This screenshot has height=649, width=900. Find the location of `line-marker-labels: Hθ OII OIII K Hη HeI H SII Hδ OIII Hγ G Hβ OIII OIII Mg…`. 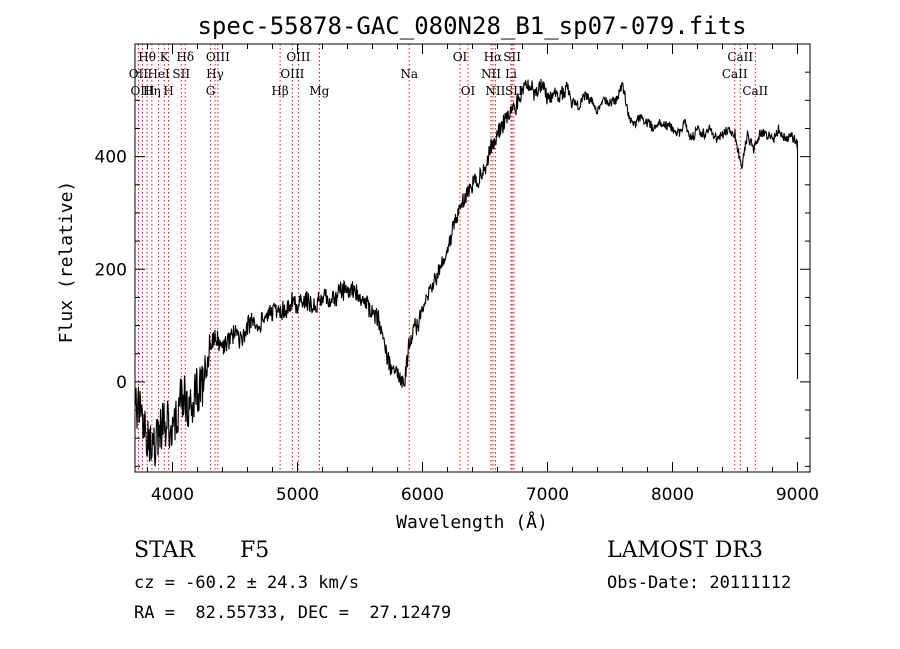

line-marker-labels: Hθ OII OIII K Hη HeI H SII Hδ OIII Hγ G Hβ OIII OIII Mg… is located at coordinates (449, 74).